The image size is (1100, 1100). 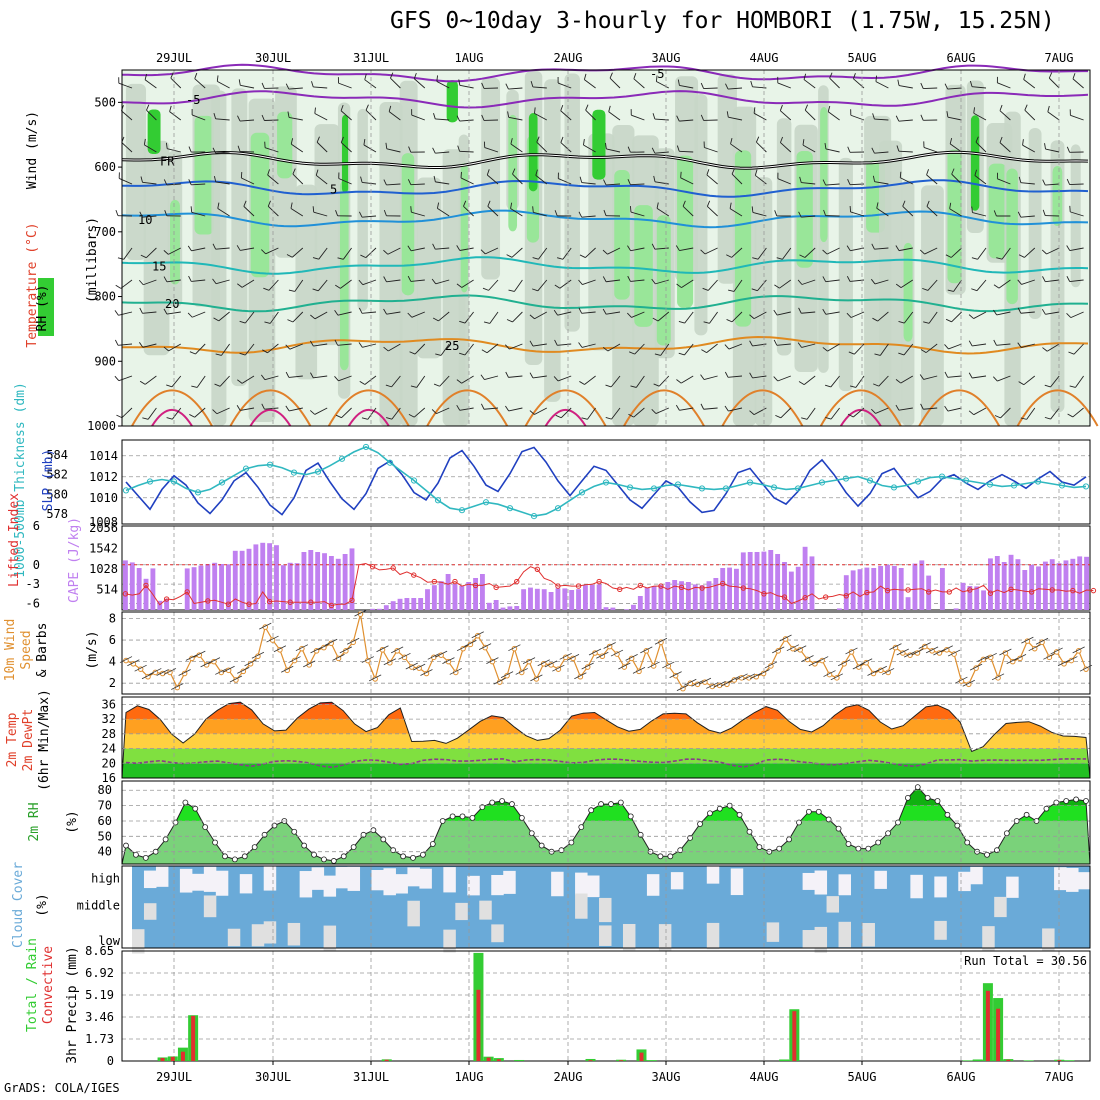 I want to click on date-label-top: 2AUG, so click(x=568, y=58).